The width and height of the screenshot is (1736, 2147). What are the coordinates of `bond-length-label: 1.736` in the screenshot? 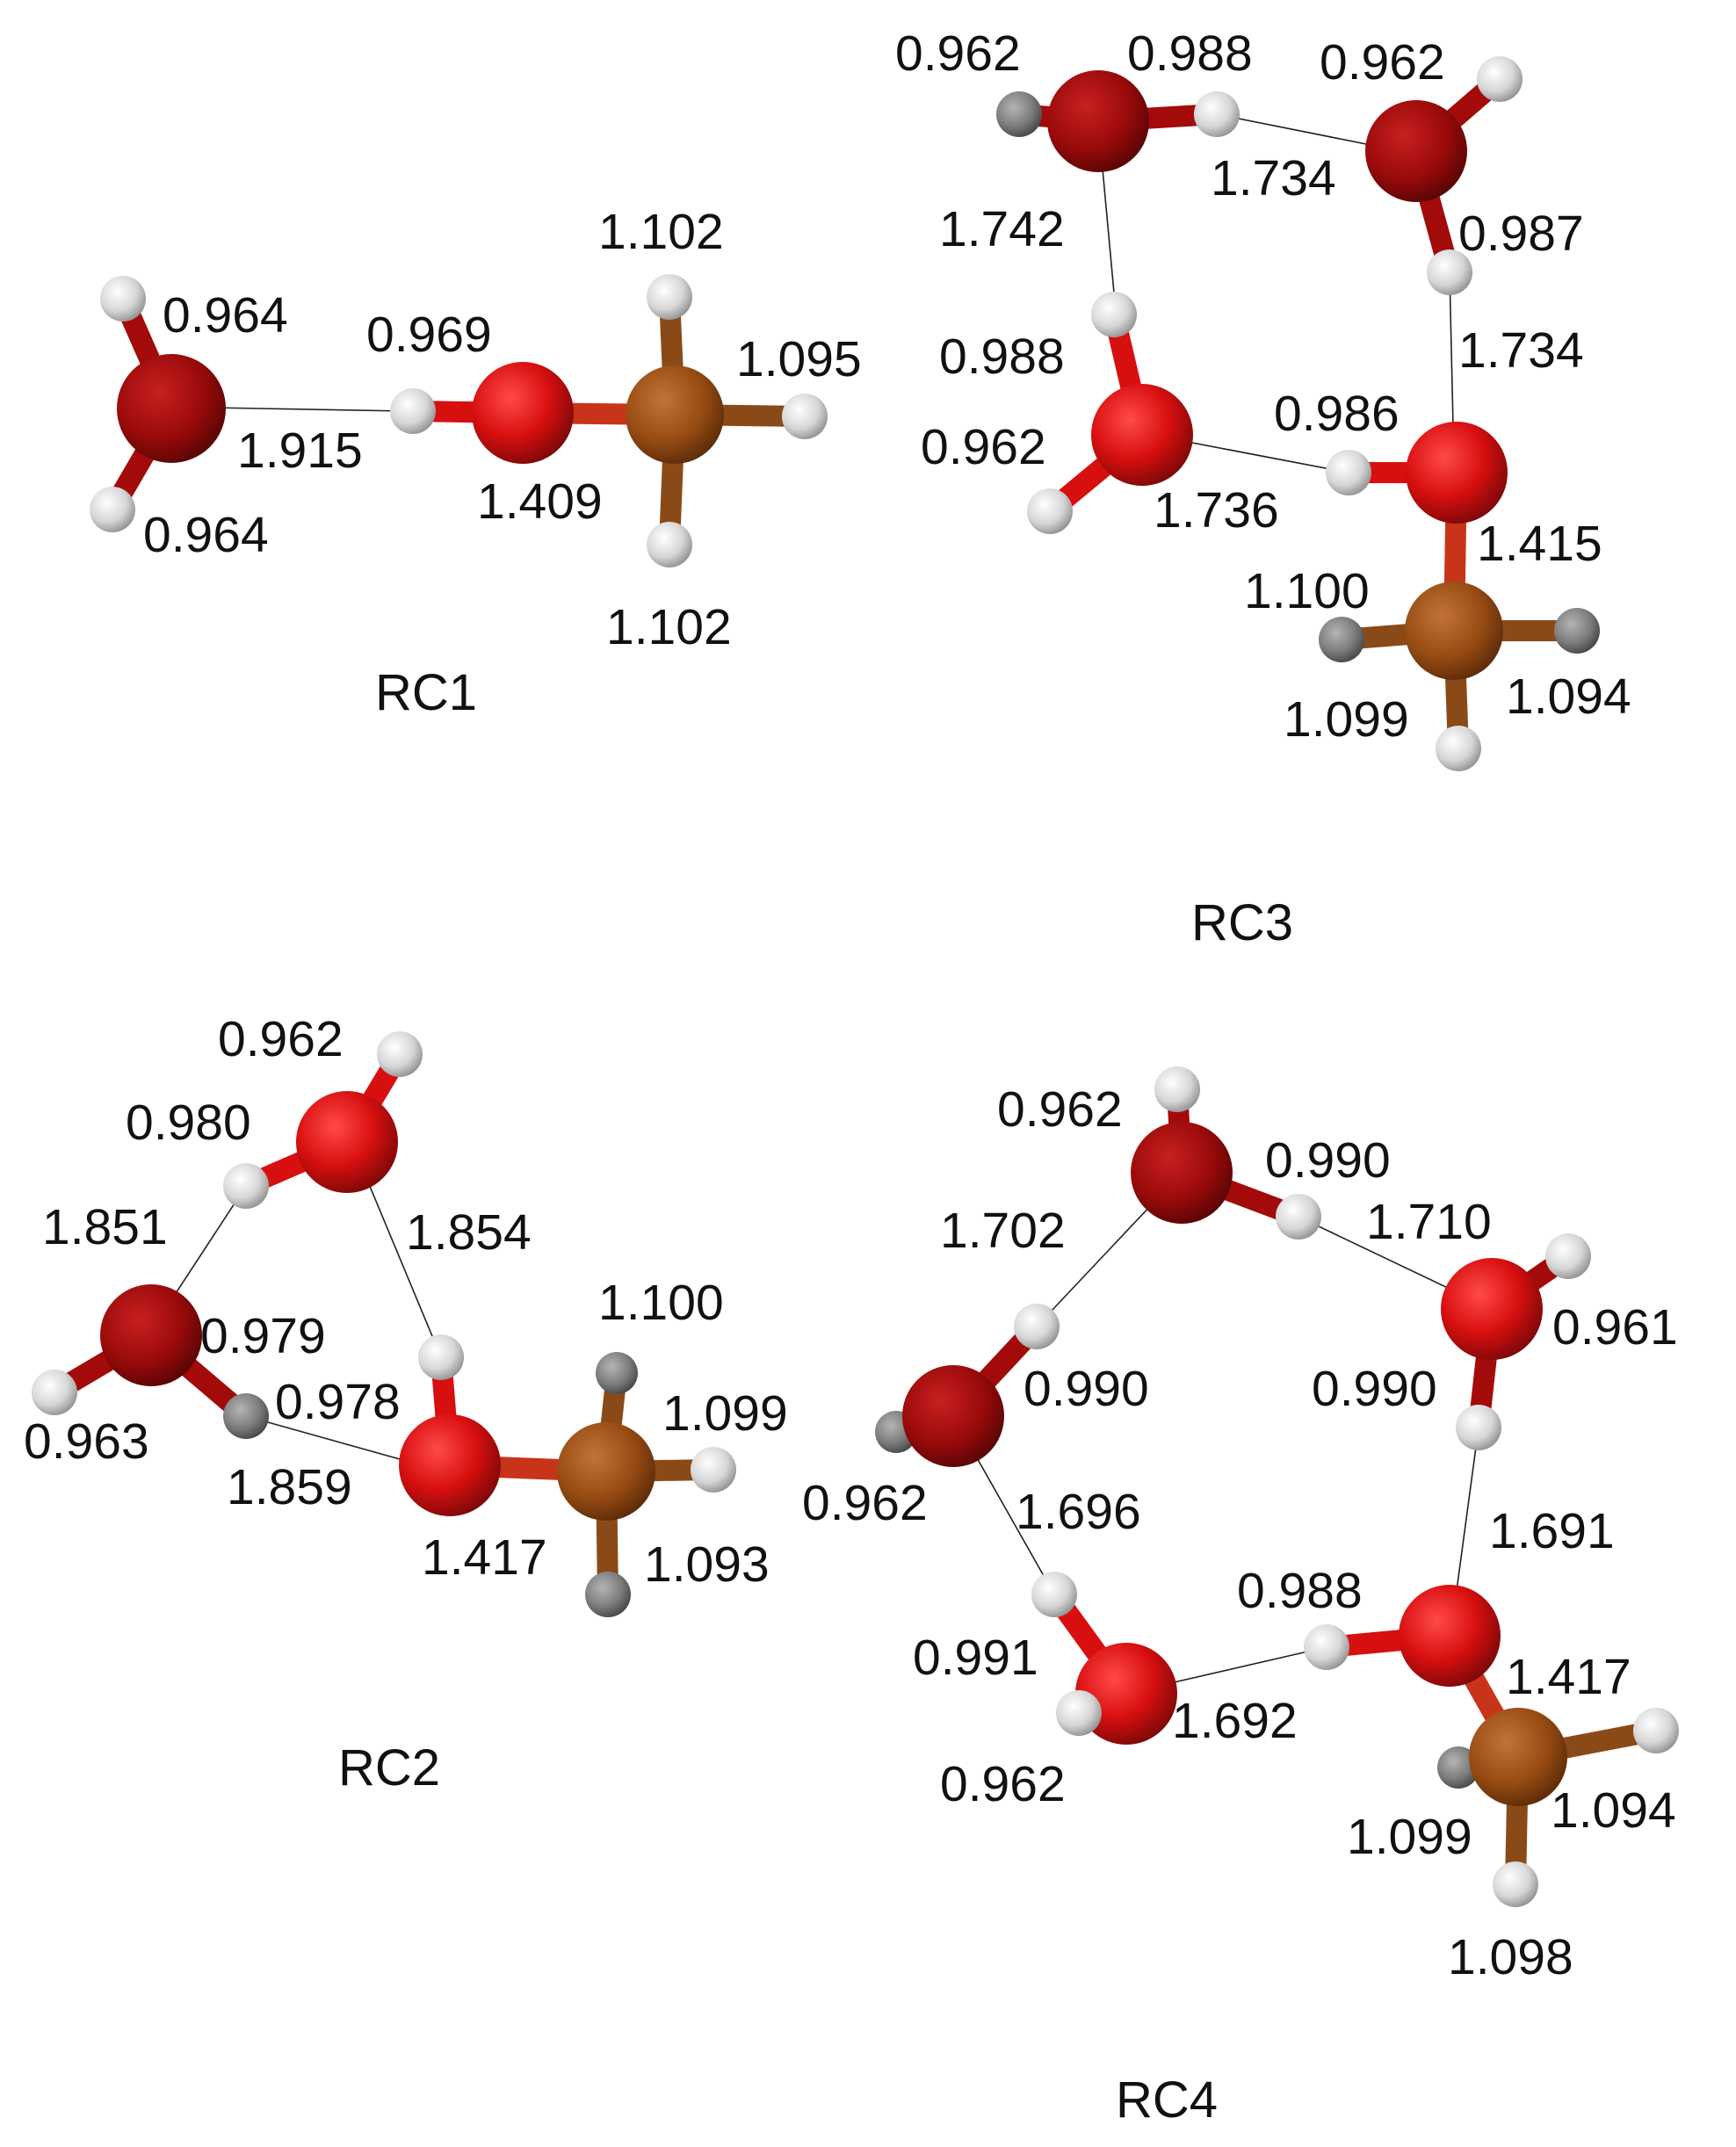 It's located at (1217, 510).